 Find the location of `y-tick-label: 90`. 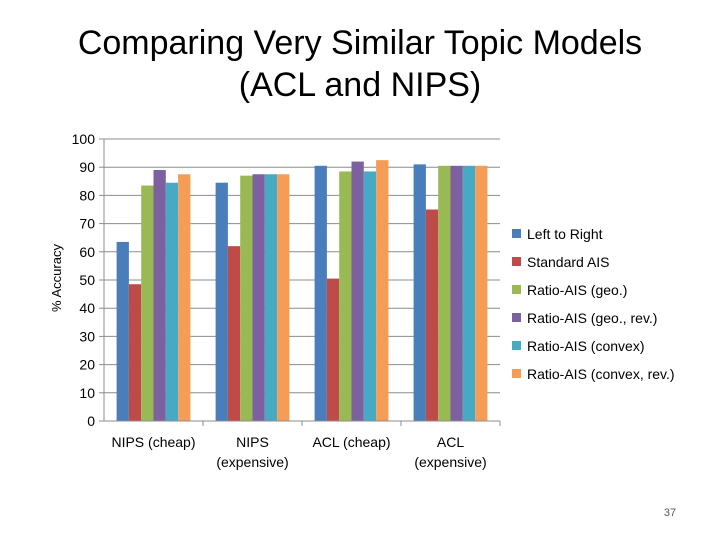

y-tick-label: 90 is located at coordinates (87, 167).